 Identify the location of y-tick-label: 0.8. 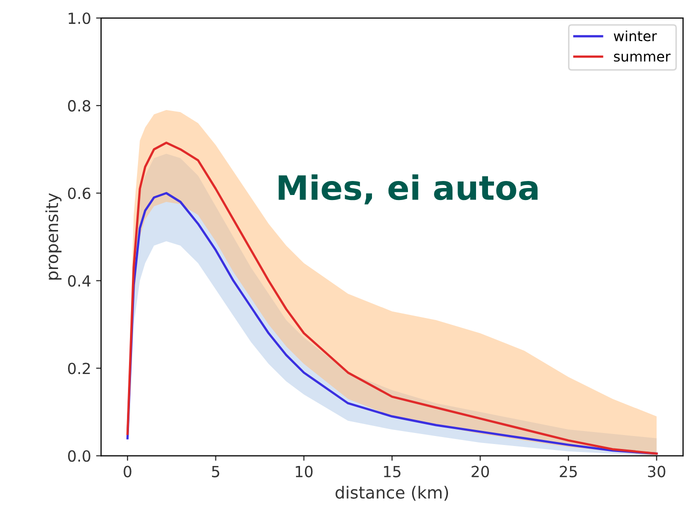
(79, 106).